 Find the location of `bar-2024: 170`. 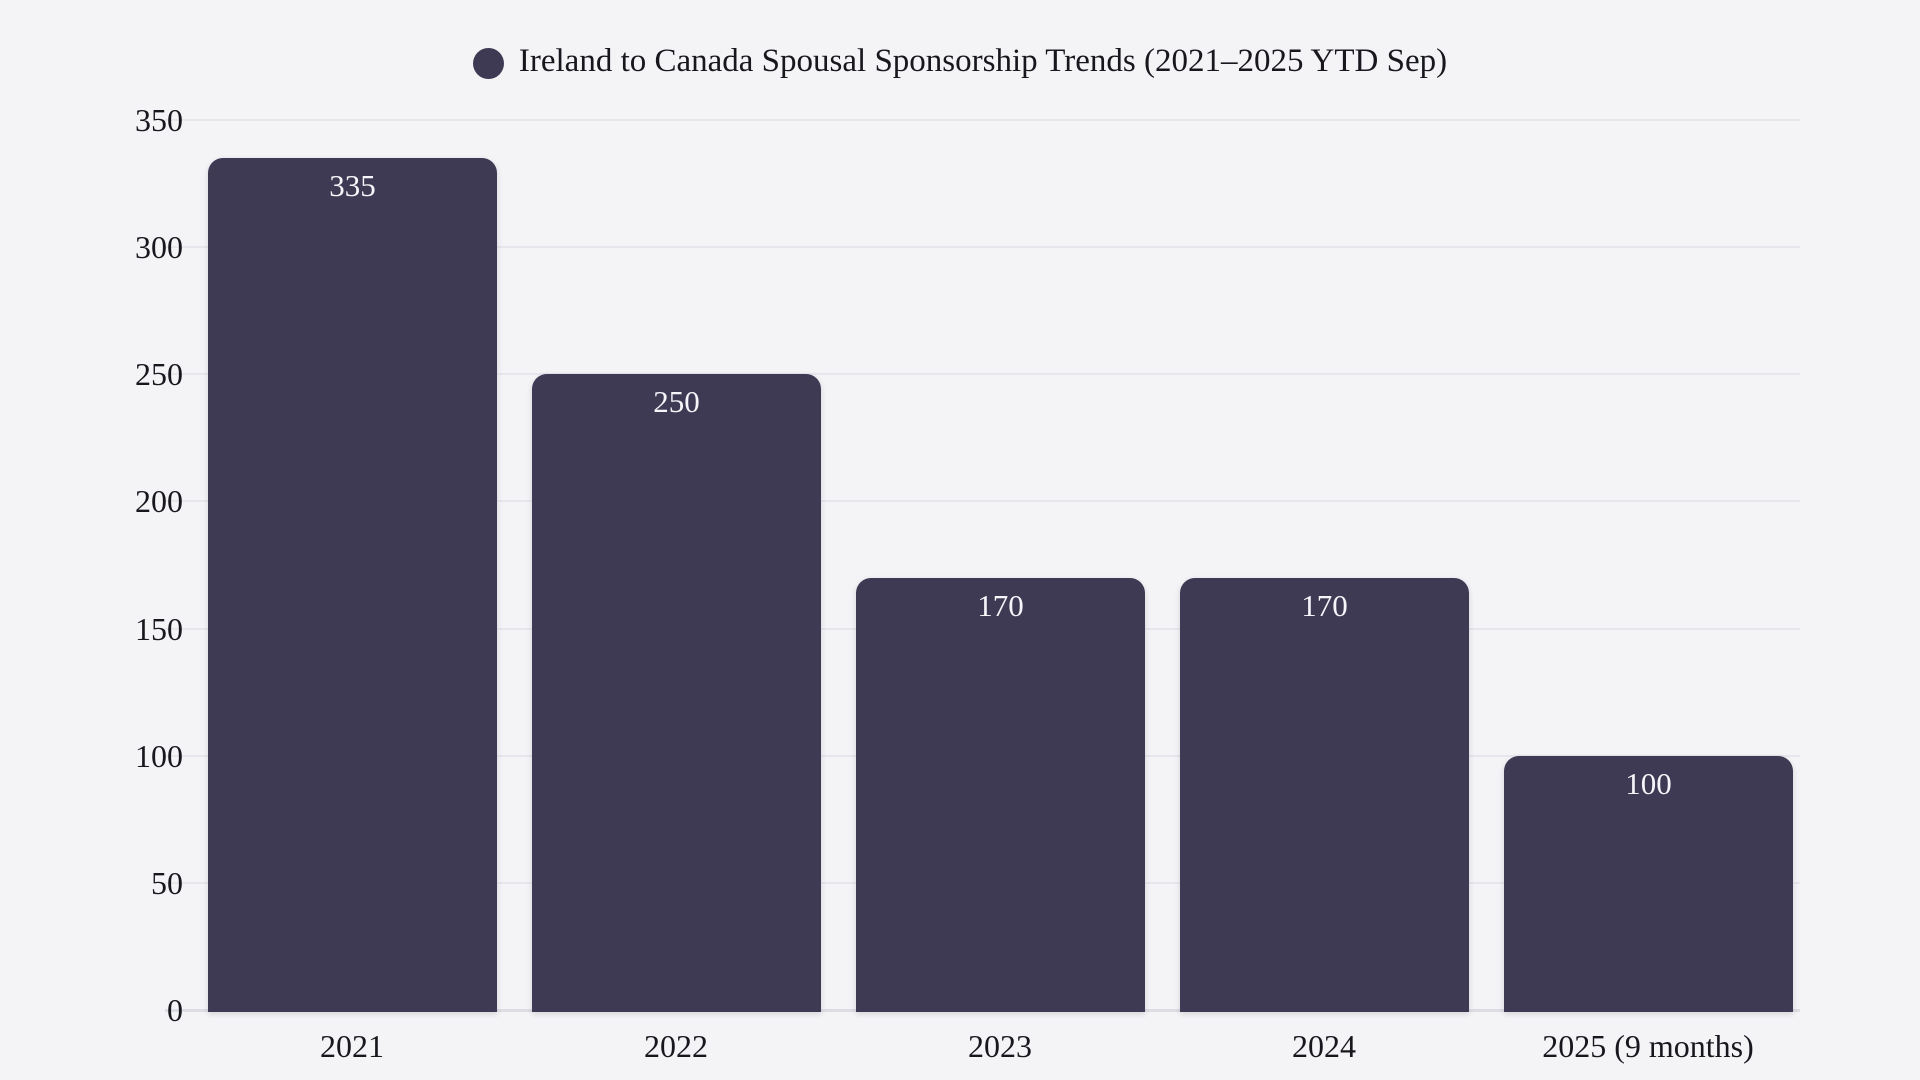

bar-2024: 170 is located at coordinates (1324, 795).